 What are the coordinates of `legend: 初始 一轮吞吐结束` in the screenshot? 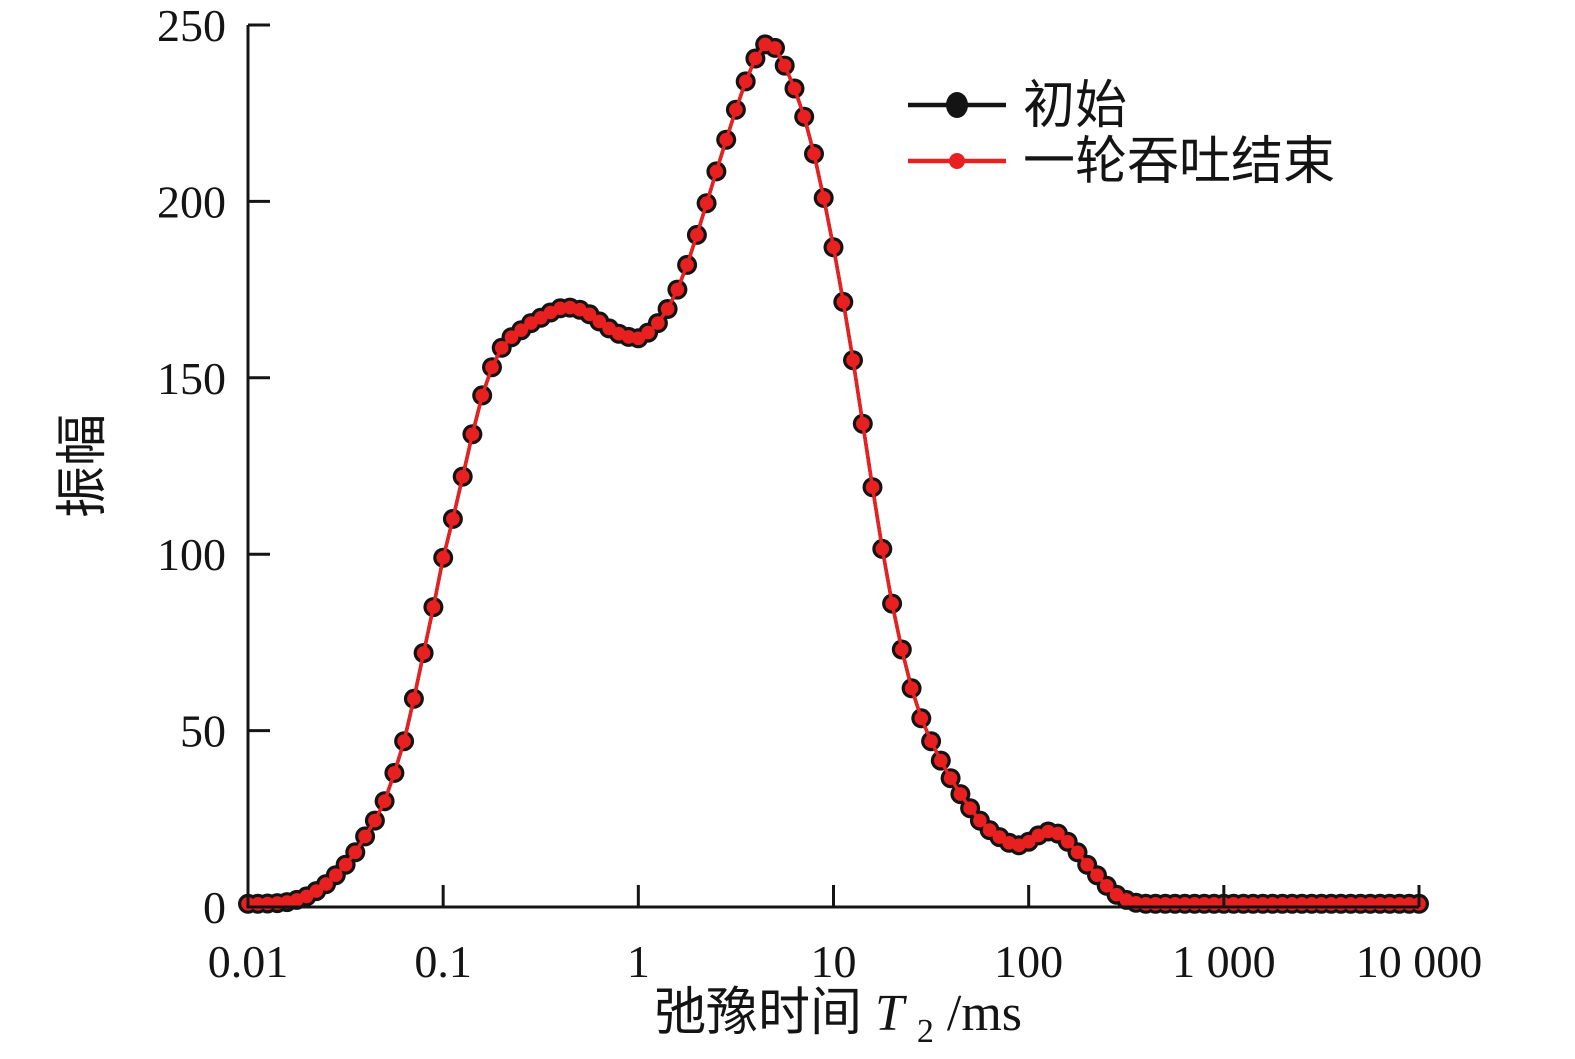 It's located at (1121, 134).